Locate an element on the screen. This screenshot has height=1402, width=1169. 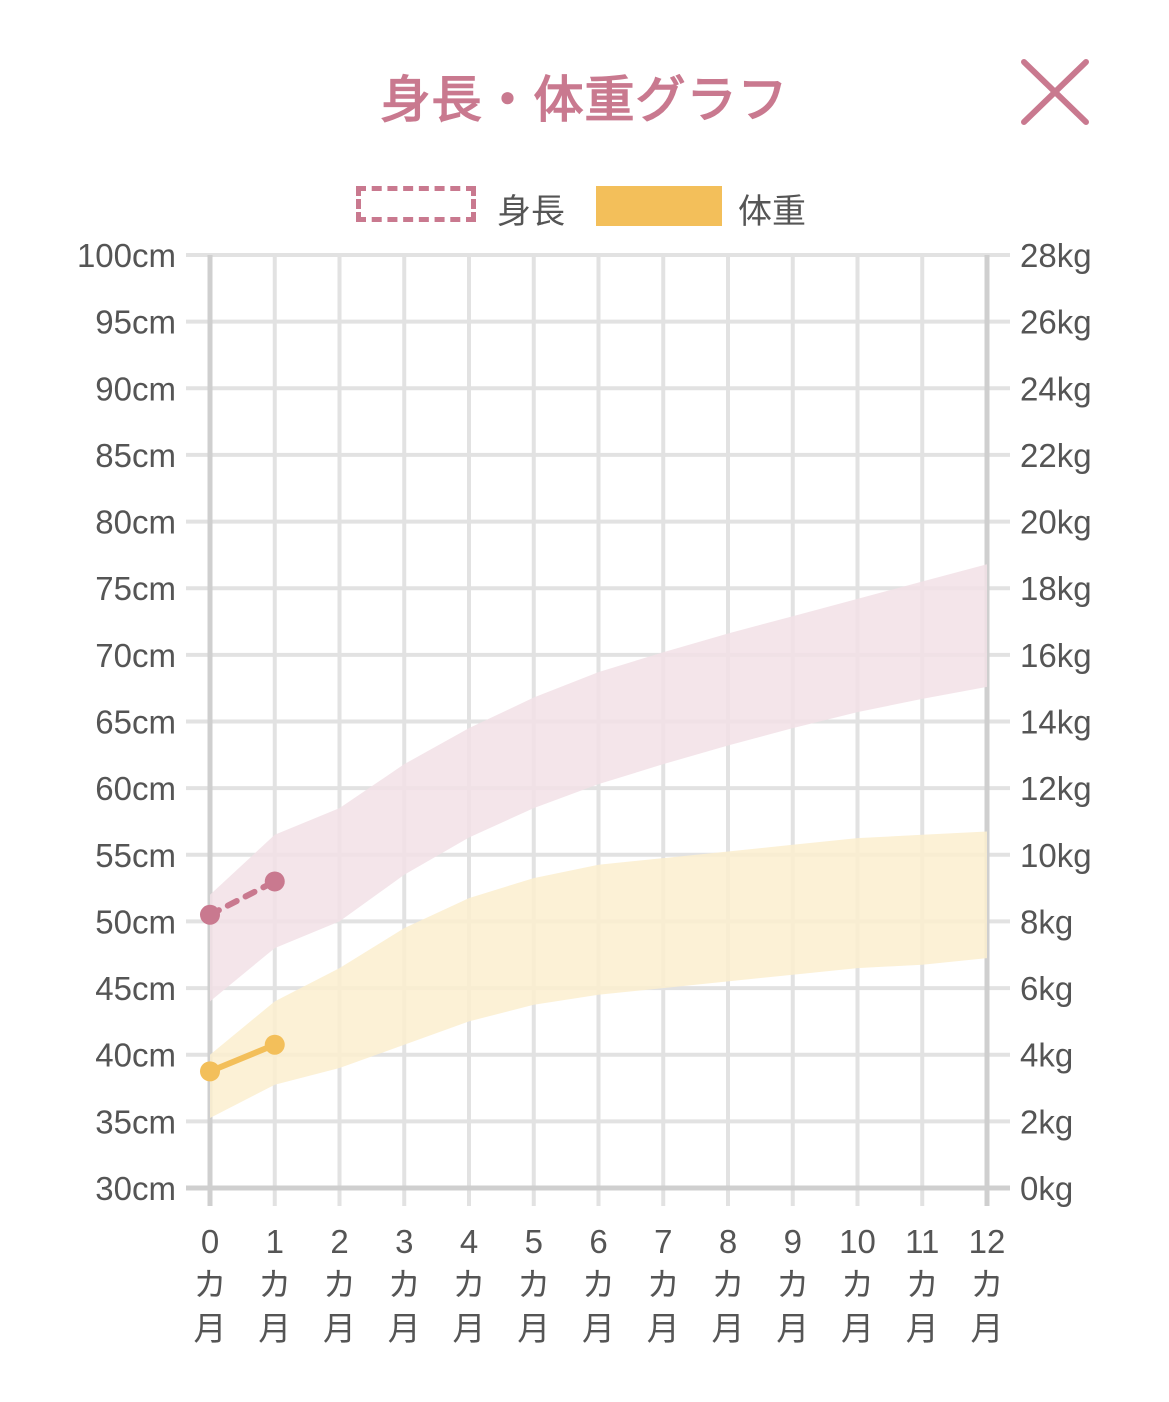
y-right-tick-label: 24kg is located at coordinates (1056, 388).